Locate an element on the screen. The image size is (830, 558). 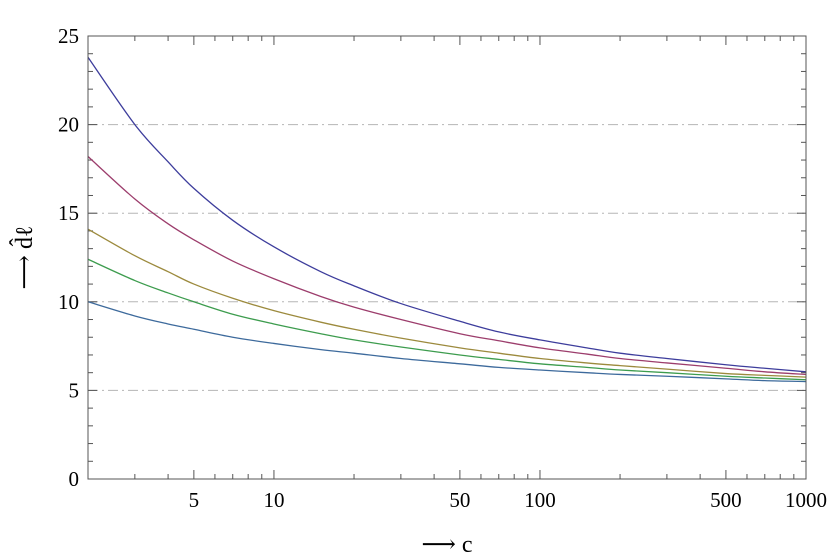
x-tick-label: 1000 is located at coordinates (806, 500).